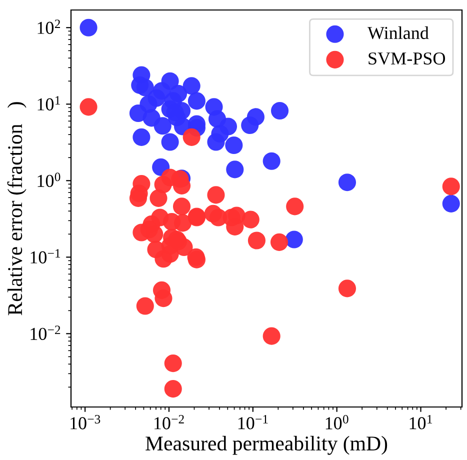 This screenshot has width=467, height=460. Describe the element at coordinates (49, 180) in the screenshot. I see `y-tick-label: 10$^{0}$` at that location.